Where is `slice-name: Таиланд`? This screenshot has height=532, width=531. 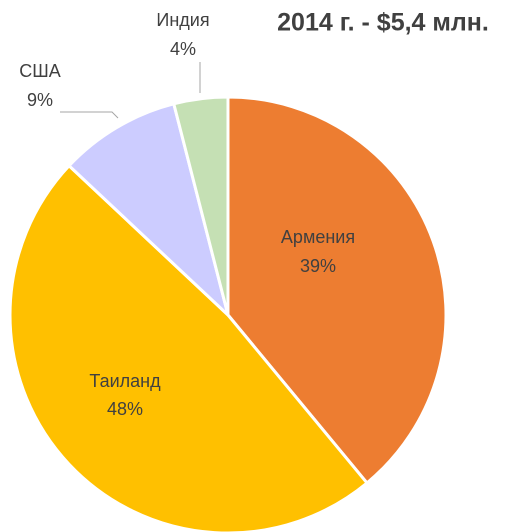 slice-name: Таиланд is located at coordinates (125, 381).